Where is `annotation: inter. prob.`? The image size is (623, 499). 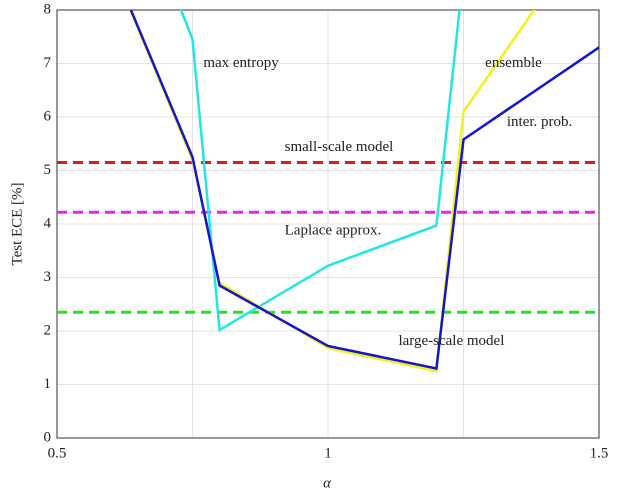
annotation: inter. prob. is located at coordinates (539, 122).